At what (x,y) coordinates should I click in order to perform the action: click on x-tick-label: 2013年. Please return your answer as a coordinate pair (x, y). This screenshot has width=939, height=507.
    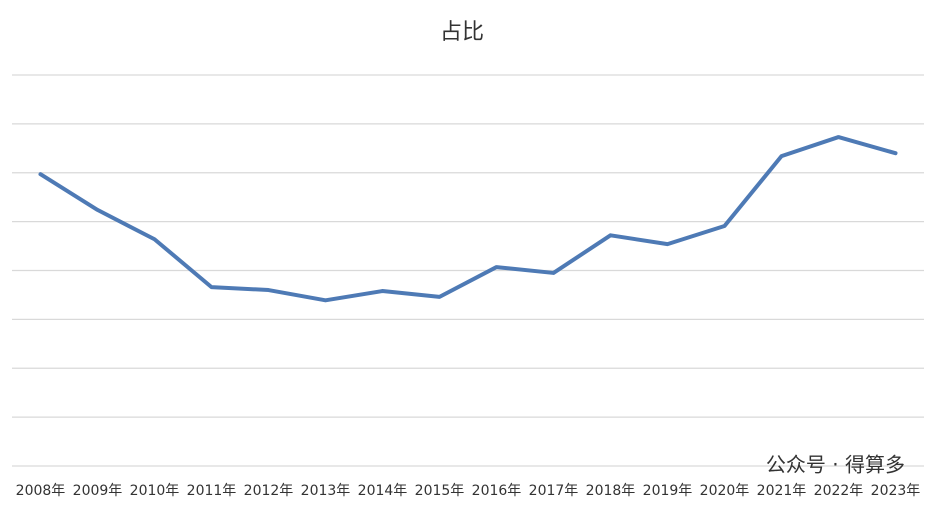
    Looking at the image, I should click on (326, 491).